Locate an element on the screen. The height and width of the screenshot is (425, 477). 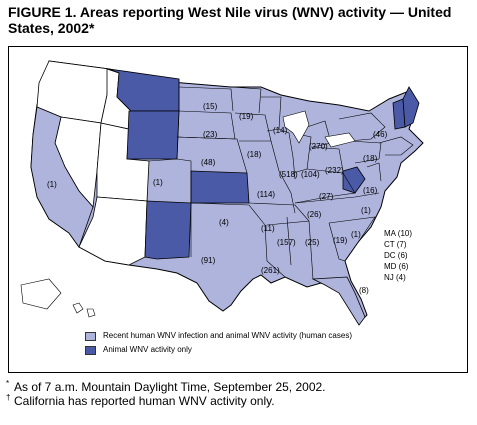
state-label-mo: (114) is located at coordinates (266, 194).